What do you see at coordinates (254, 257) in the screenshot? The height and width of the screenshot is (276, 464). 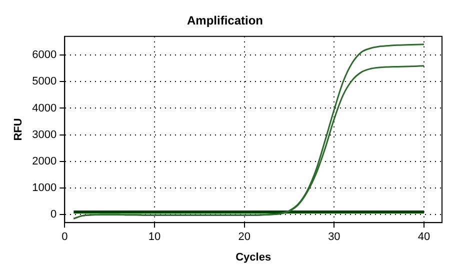 I see `x-axis-title: Cycles` at bounding box center [254, 257].